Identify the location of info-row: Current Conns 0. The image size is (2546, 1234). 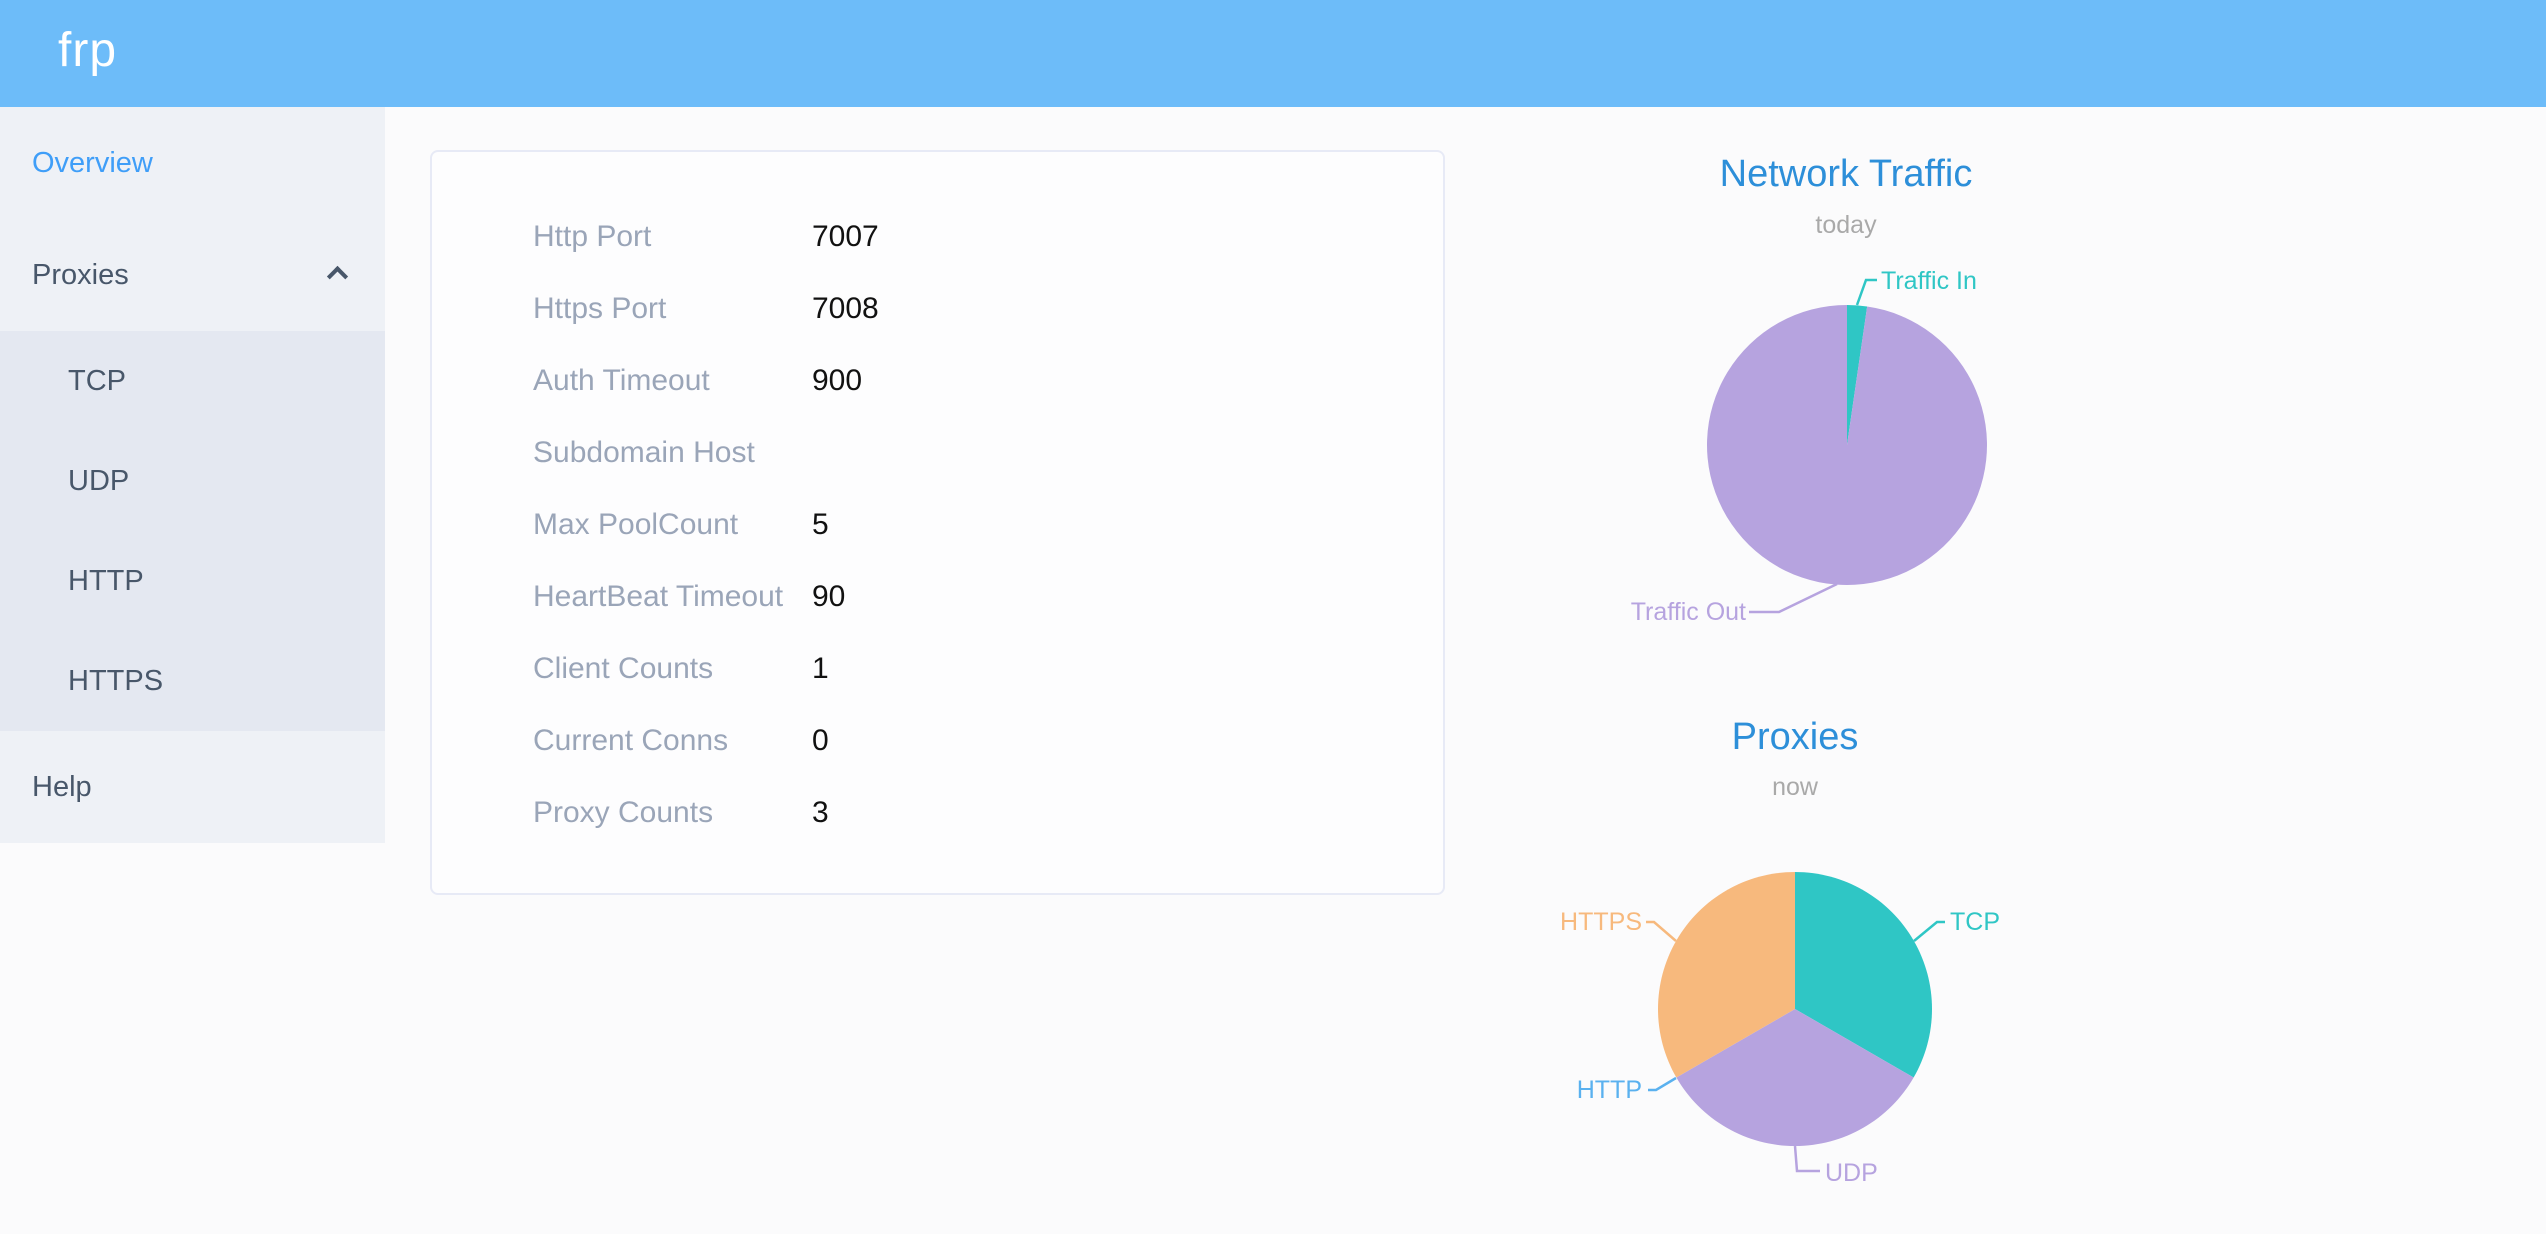
(937, 741).